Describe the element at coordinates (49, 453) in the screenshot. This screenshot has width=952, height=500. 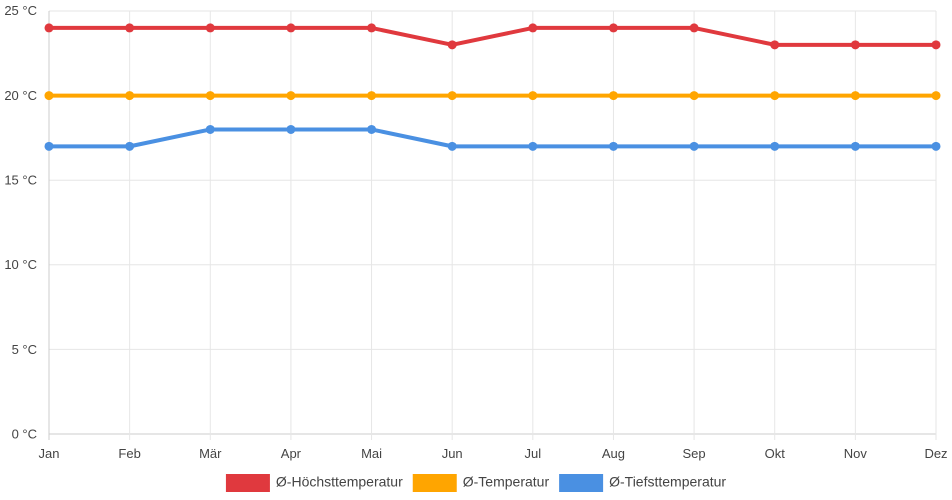
I see `x-tick-label: Jan` at that location.